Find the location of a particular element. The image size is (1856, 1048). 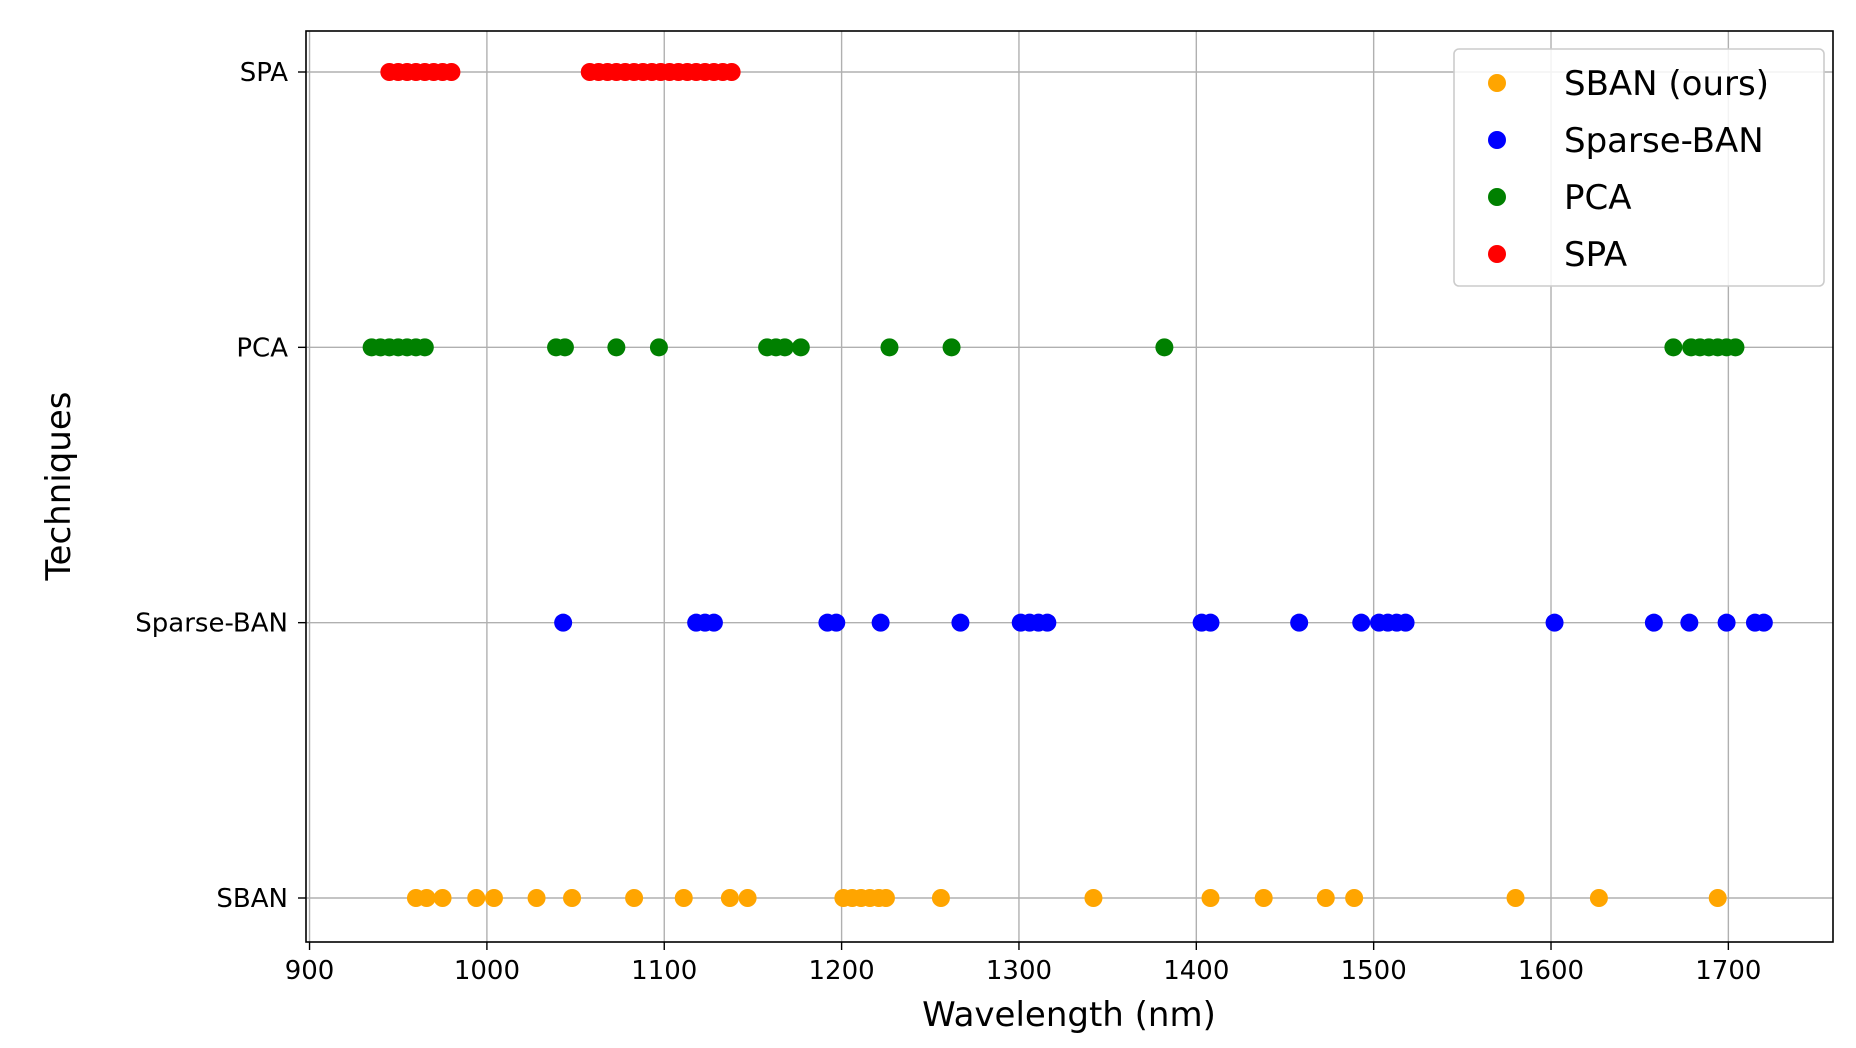

x-tick-label: 1700 is located at coordinates (1728, 971).